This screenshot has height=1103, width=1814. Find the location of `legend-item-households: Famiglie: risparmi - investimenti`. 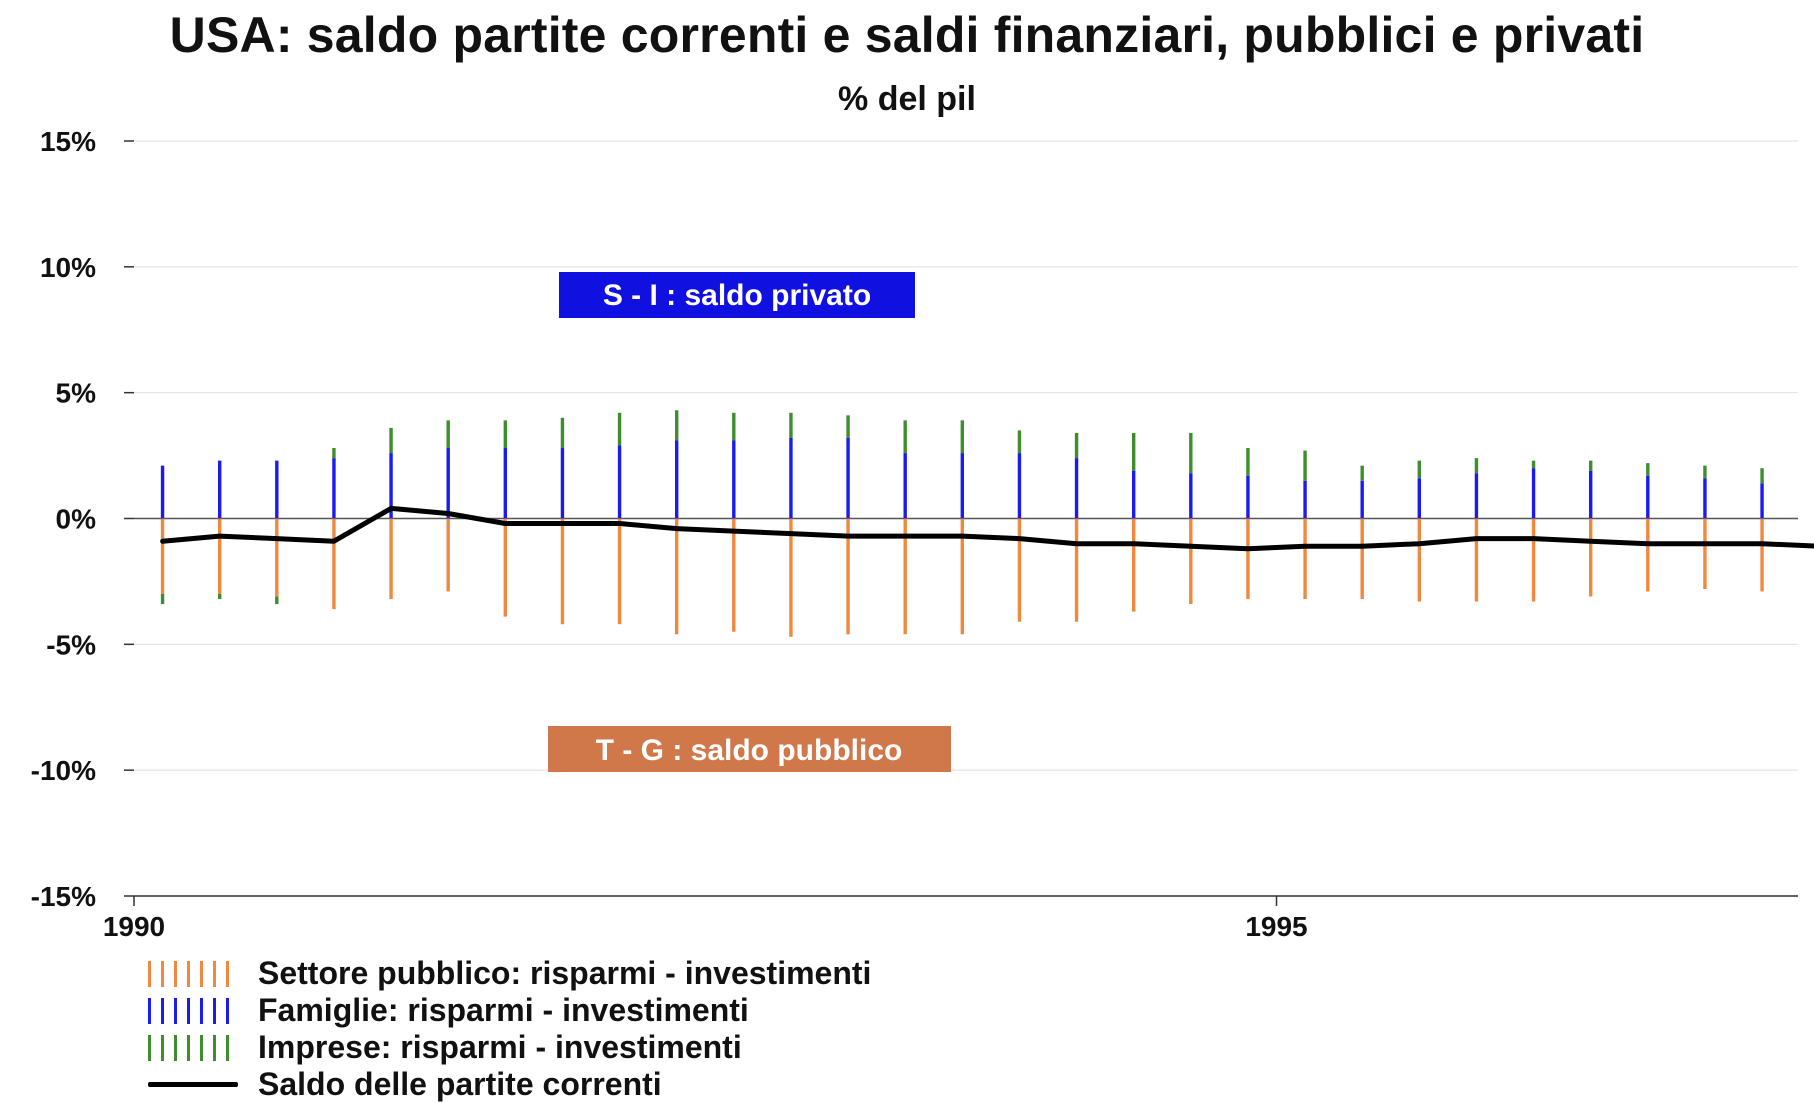

legend-item-households: Famiglie: risparmi - investimenti is located at coordinates (509, 1010).